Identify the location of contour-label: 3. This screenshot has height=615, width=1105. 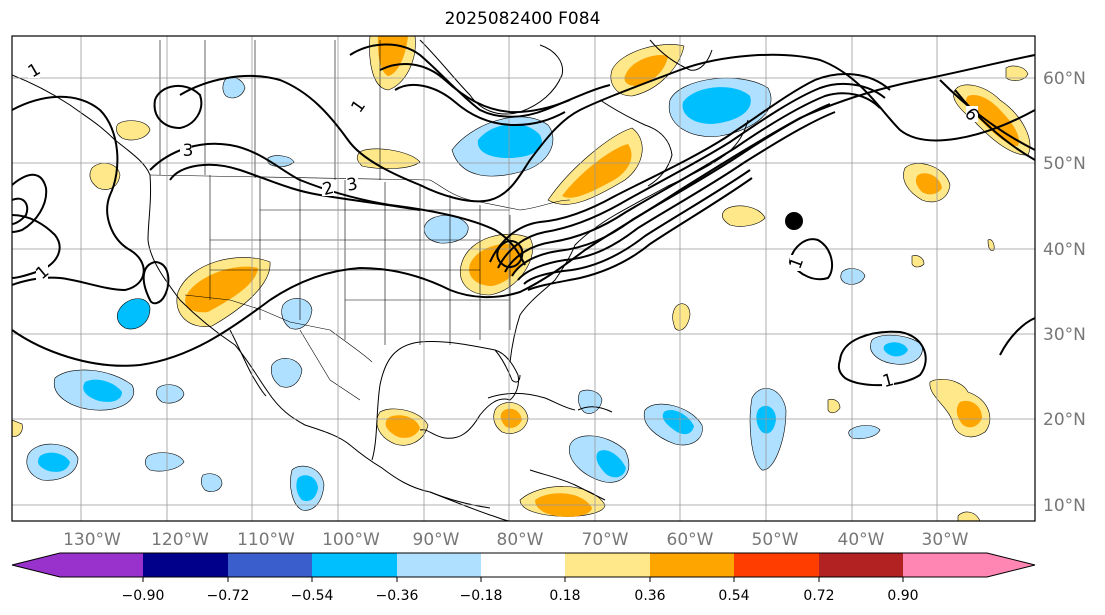
(188, 151).